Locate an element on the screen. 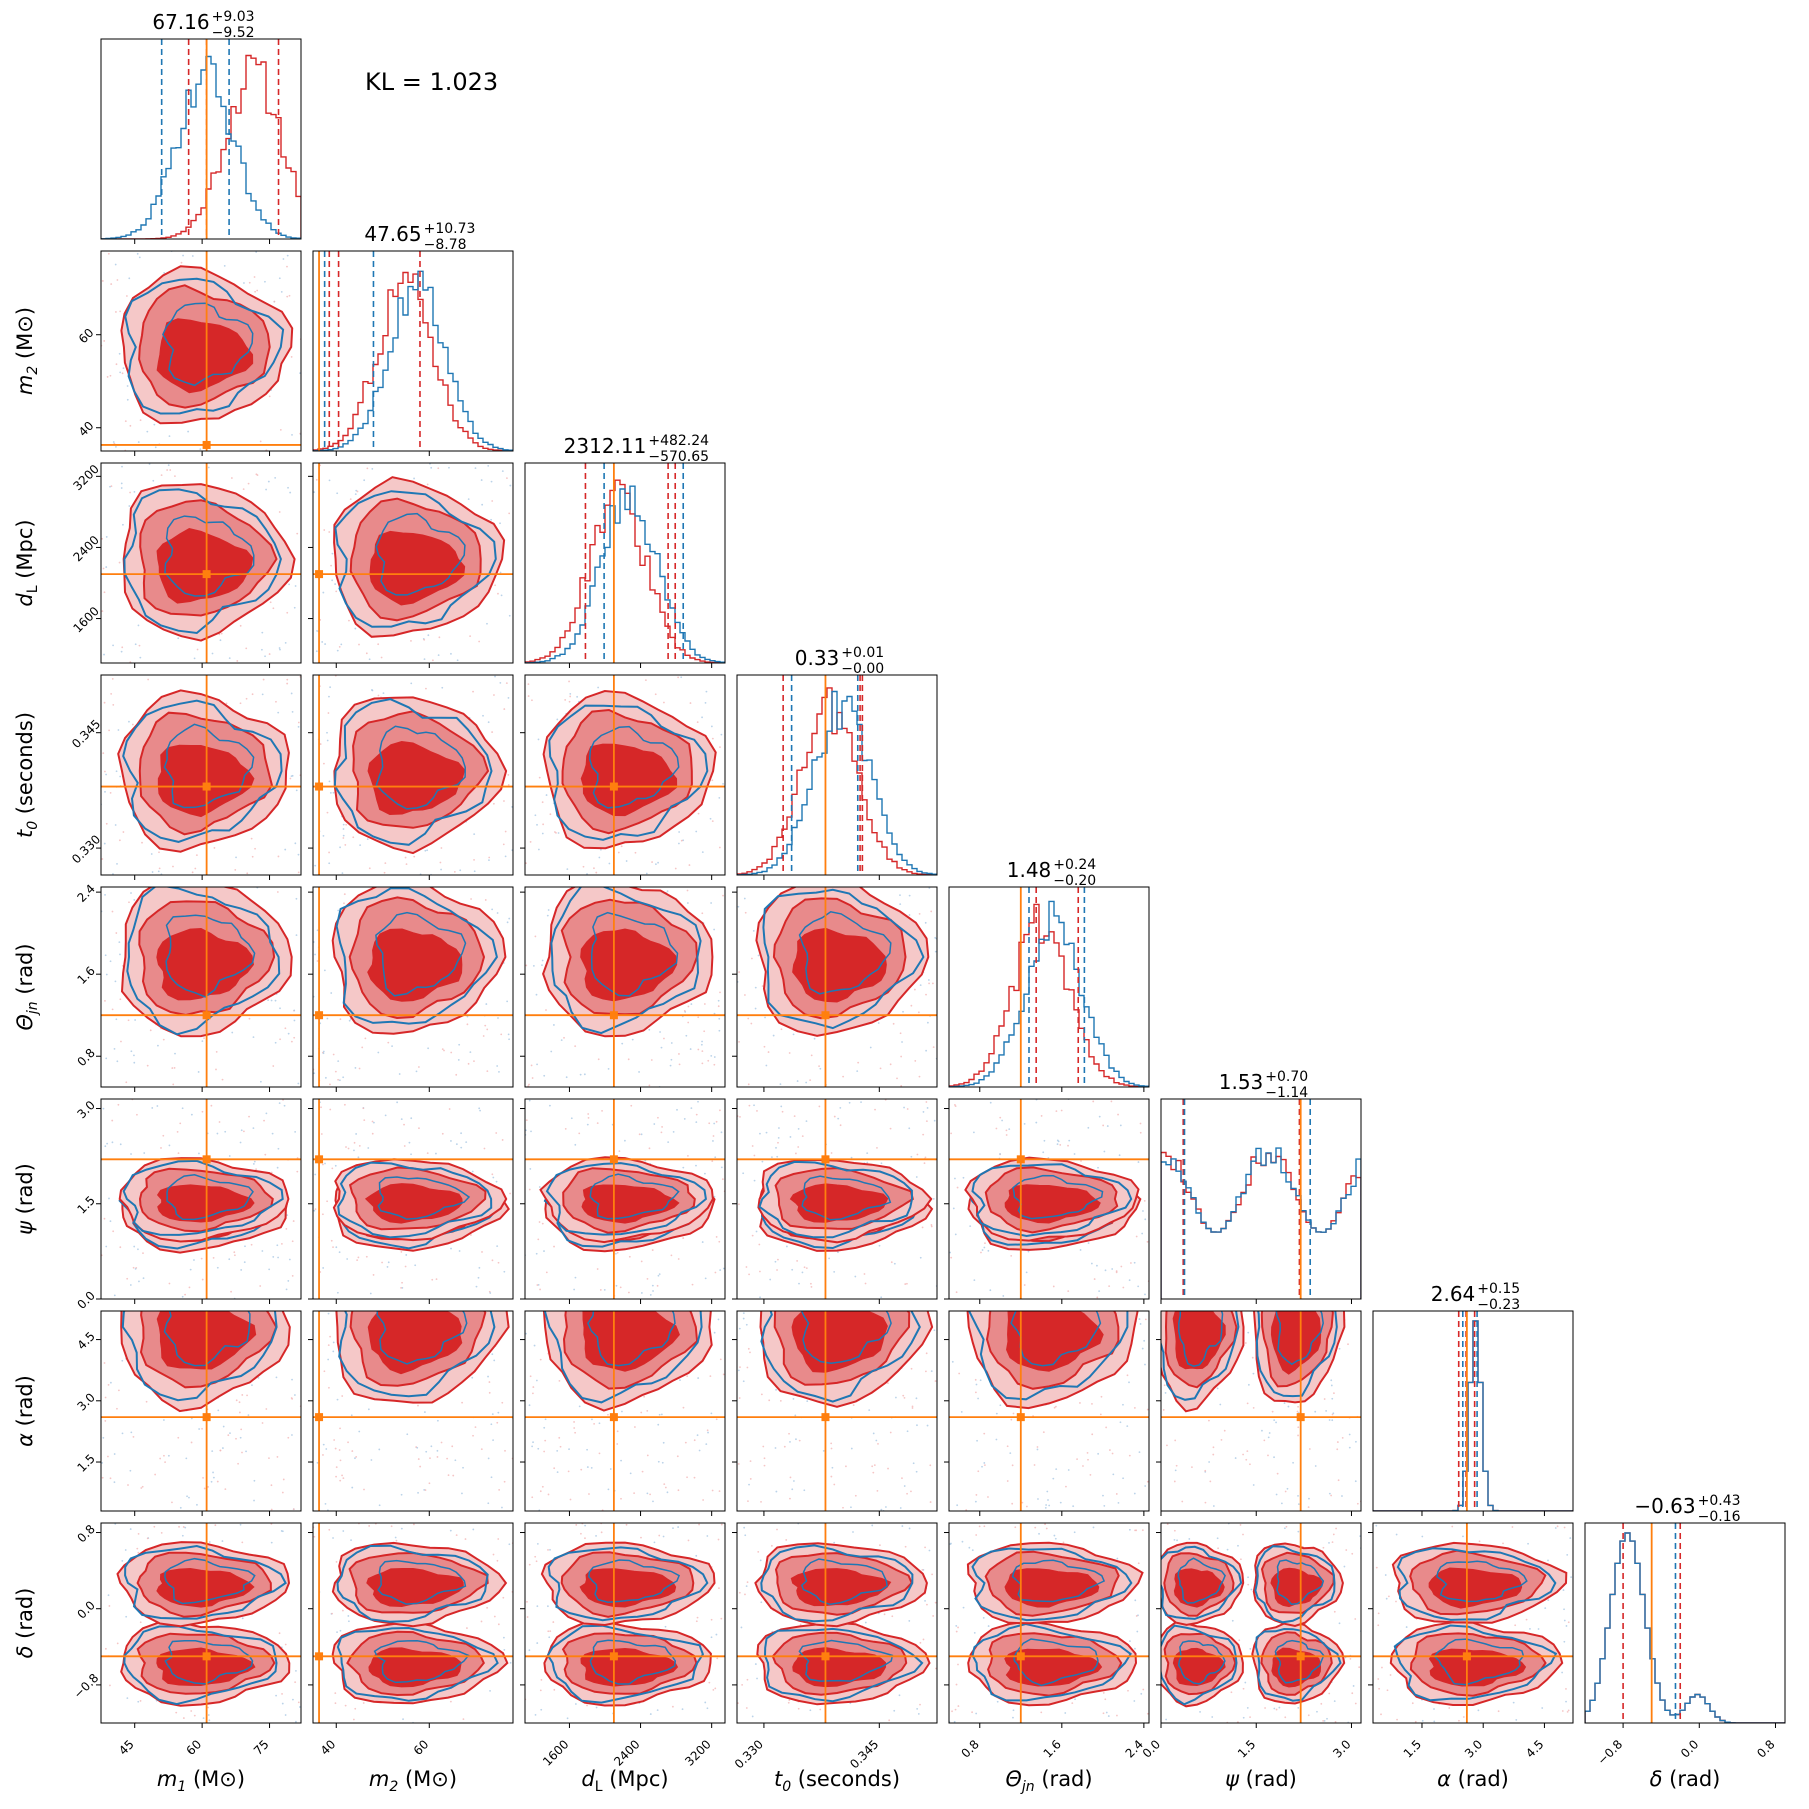  xlabel-delta: δ (rad) is located at coordinates (1685, 1779).